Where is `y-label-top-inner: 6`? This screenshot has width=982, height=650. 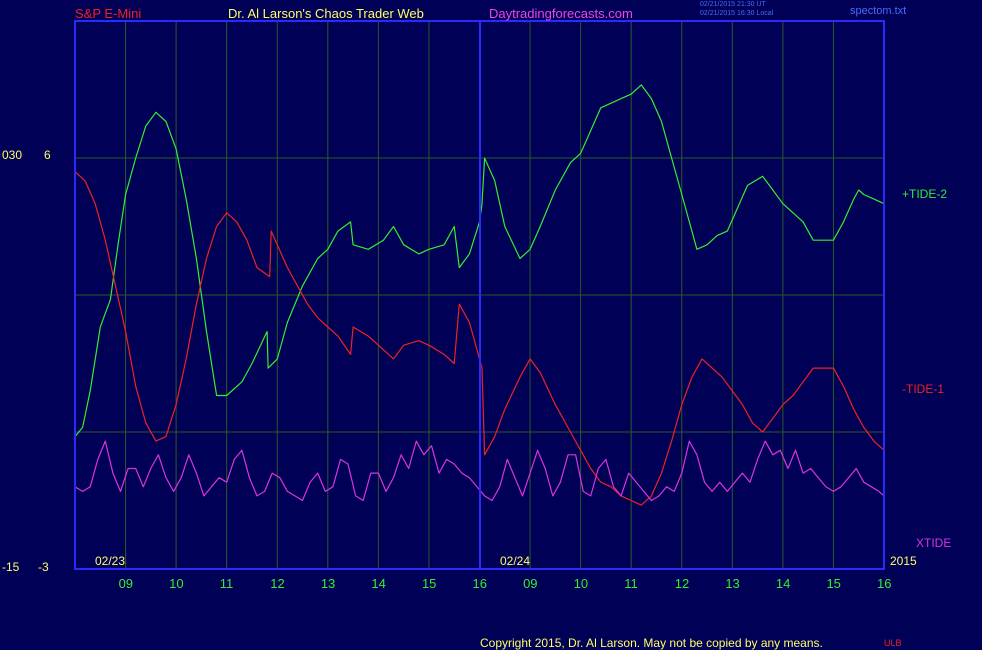
y-label-top-inner: 6 is located at coordinates (47, 155).